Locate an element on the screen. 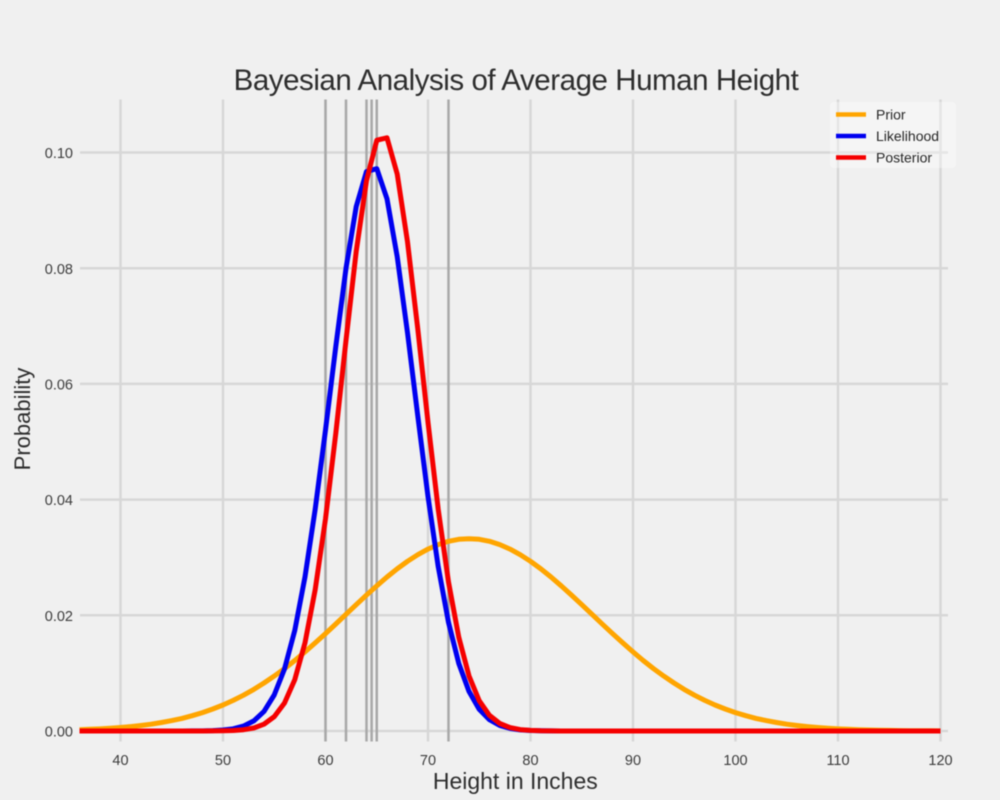 The width and height of the screenshot is (1000, 800). svg-text: 60 is located at coordinates (325, 761).